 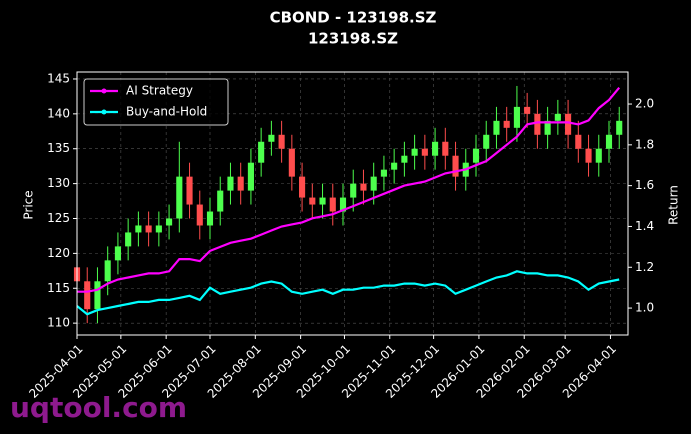 I want to click on legend-label: AI Strategy, so click(x=159, y=91).